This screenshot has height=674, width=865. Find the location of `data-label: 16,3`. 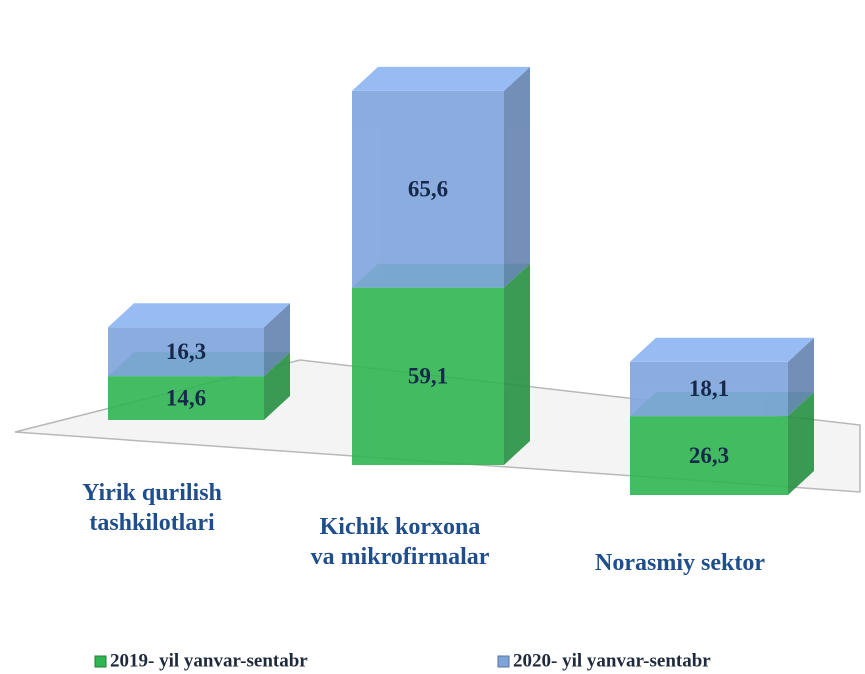

data-label: 16,3 is located at coordinates (186, 351).